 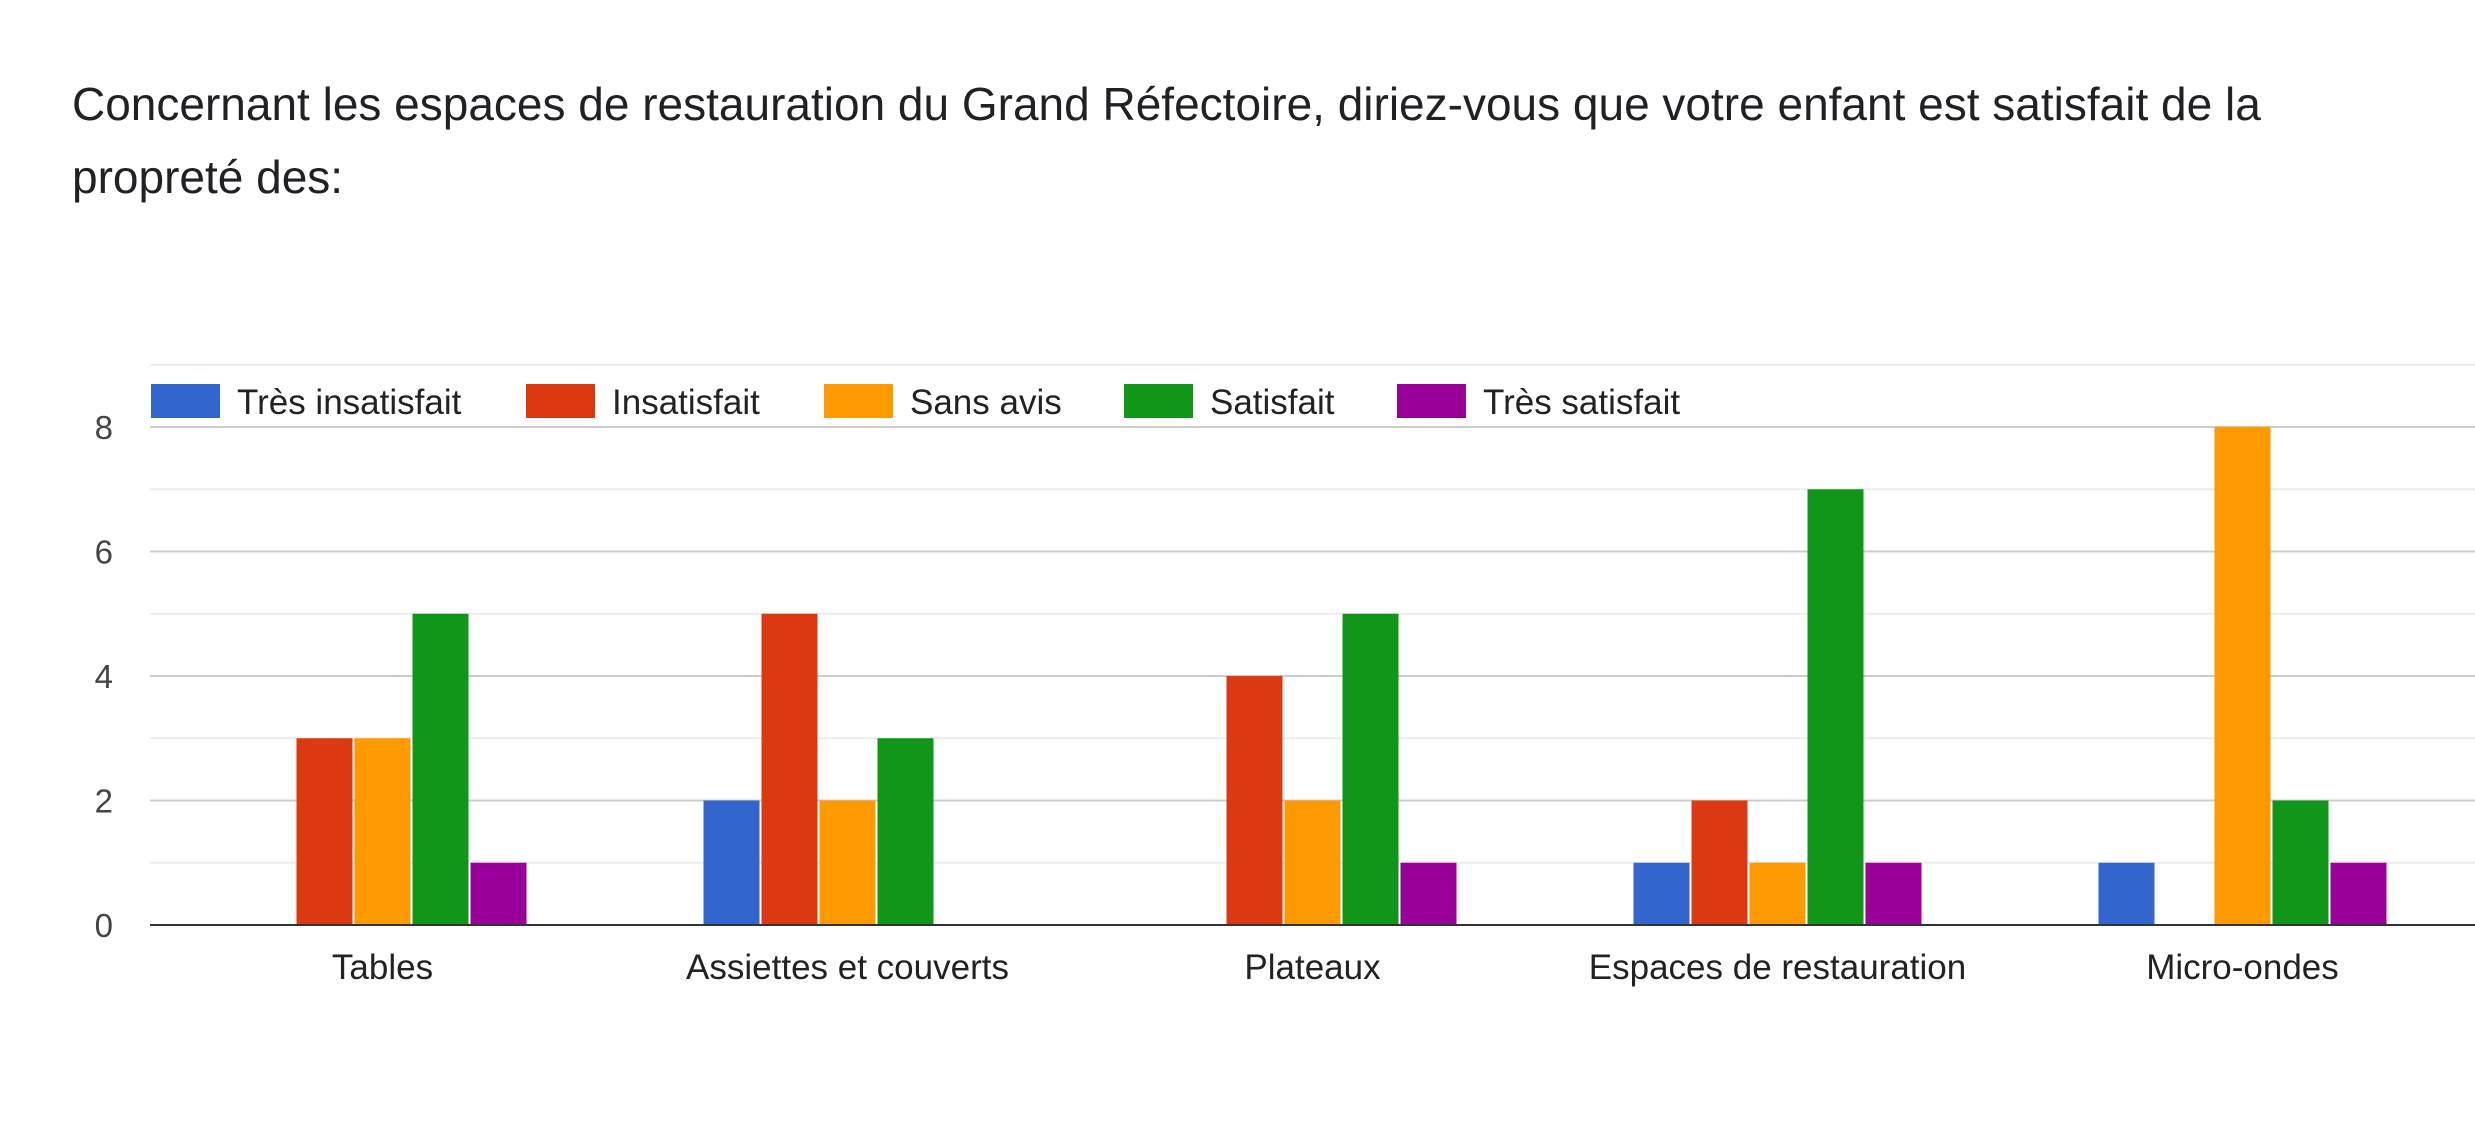 What do you see at coordinates (104, 676) in the screenshot?
I see `y-tick-label: 4` at bounding box center [104, 676].